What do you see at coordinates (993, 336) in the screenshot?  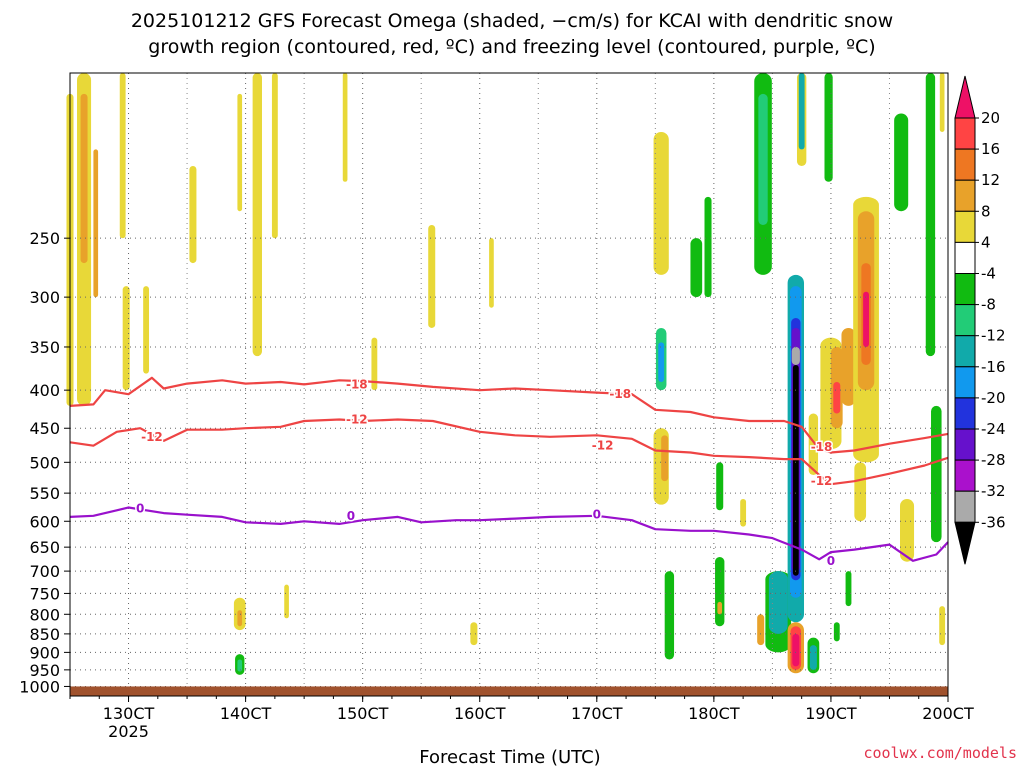 I see `colorbar-label-7: -12` at bounding box center [993, 336].